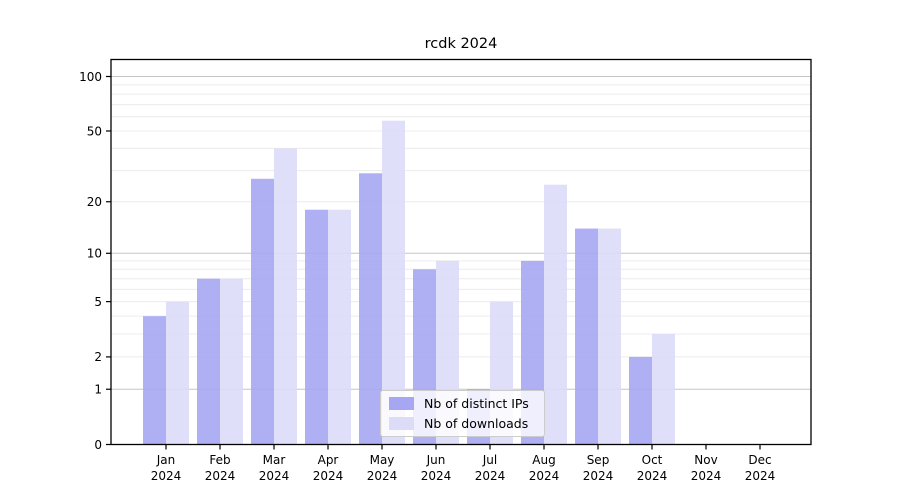 This screenshot has width=900, height=500. Describe the element at coordinates (328, 460) in the screenshot. I see `x-tick-label-apr: Apr` at that location.